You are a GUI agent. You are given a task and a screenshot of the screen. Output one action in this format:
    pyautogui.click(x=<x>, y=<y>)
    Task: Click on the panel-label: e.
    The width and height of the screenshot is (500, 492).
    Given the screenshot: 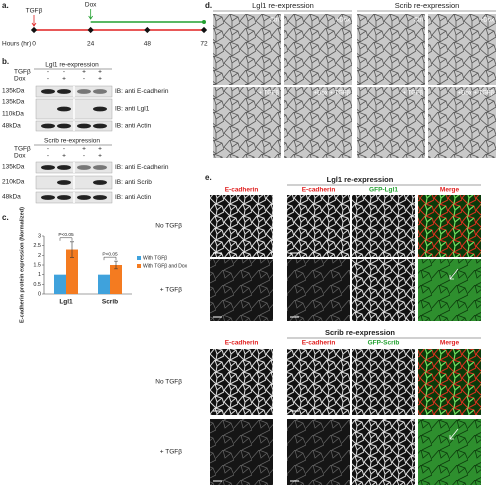 What is the action you would take?
    pyautogui.click(x=208, y=177)
    